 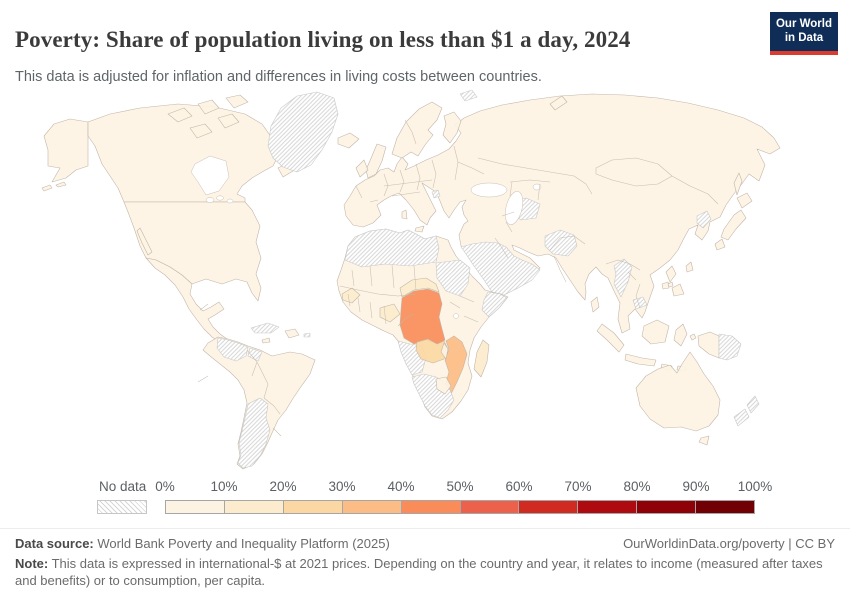 I want to click on region-north-africa-nodata, so click(x=392, y=248).